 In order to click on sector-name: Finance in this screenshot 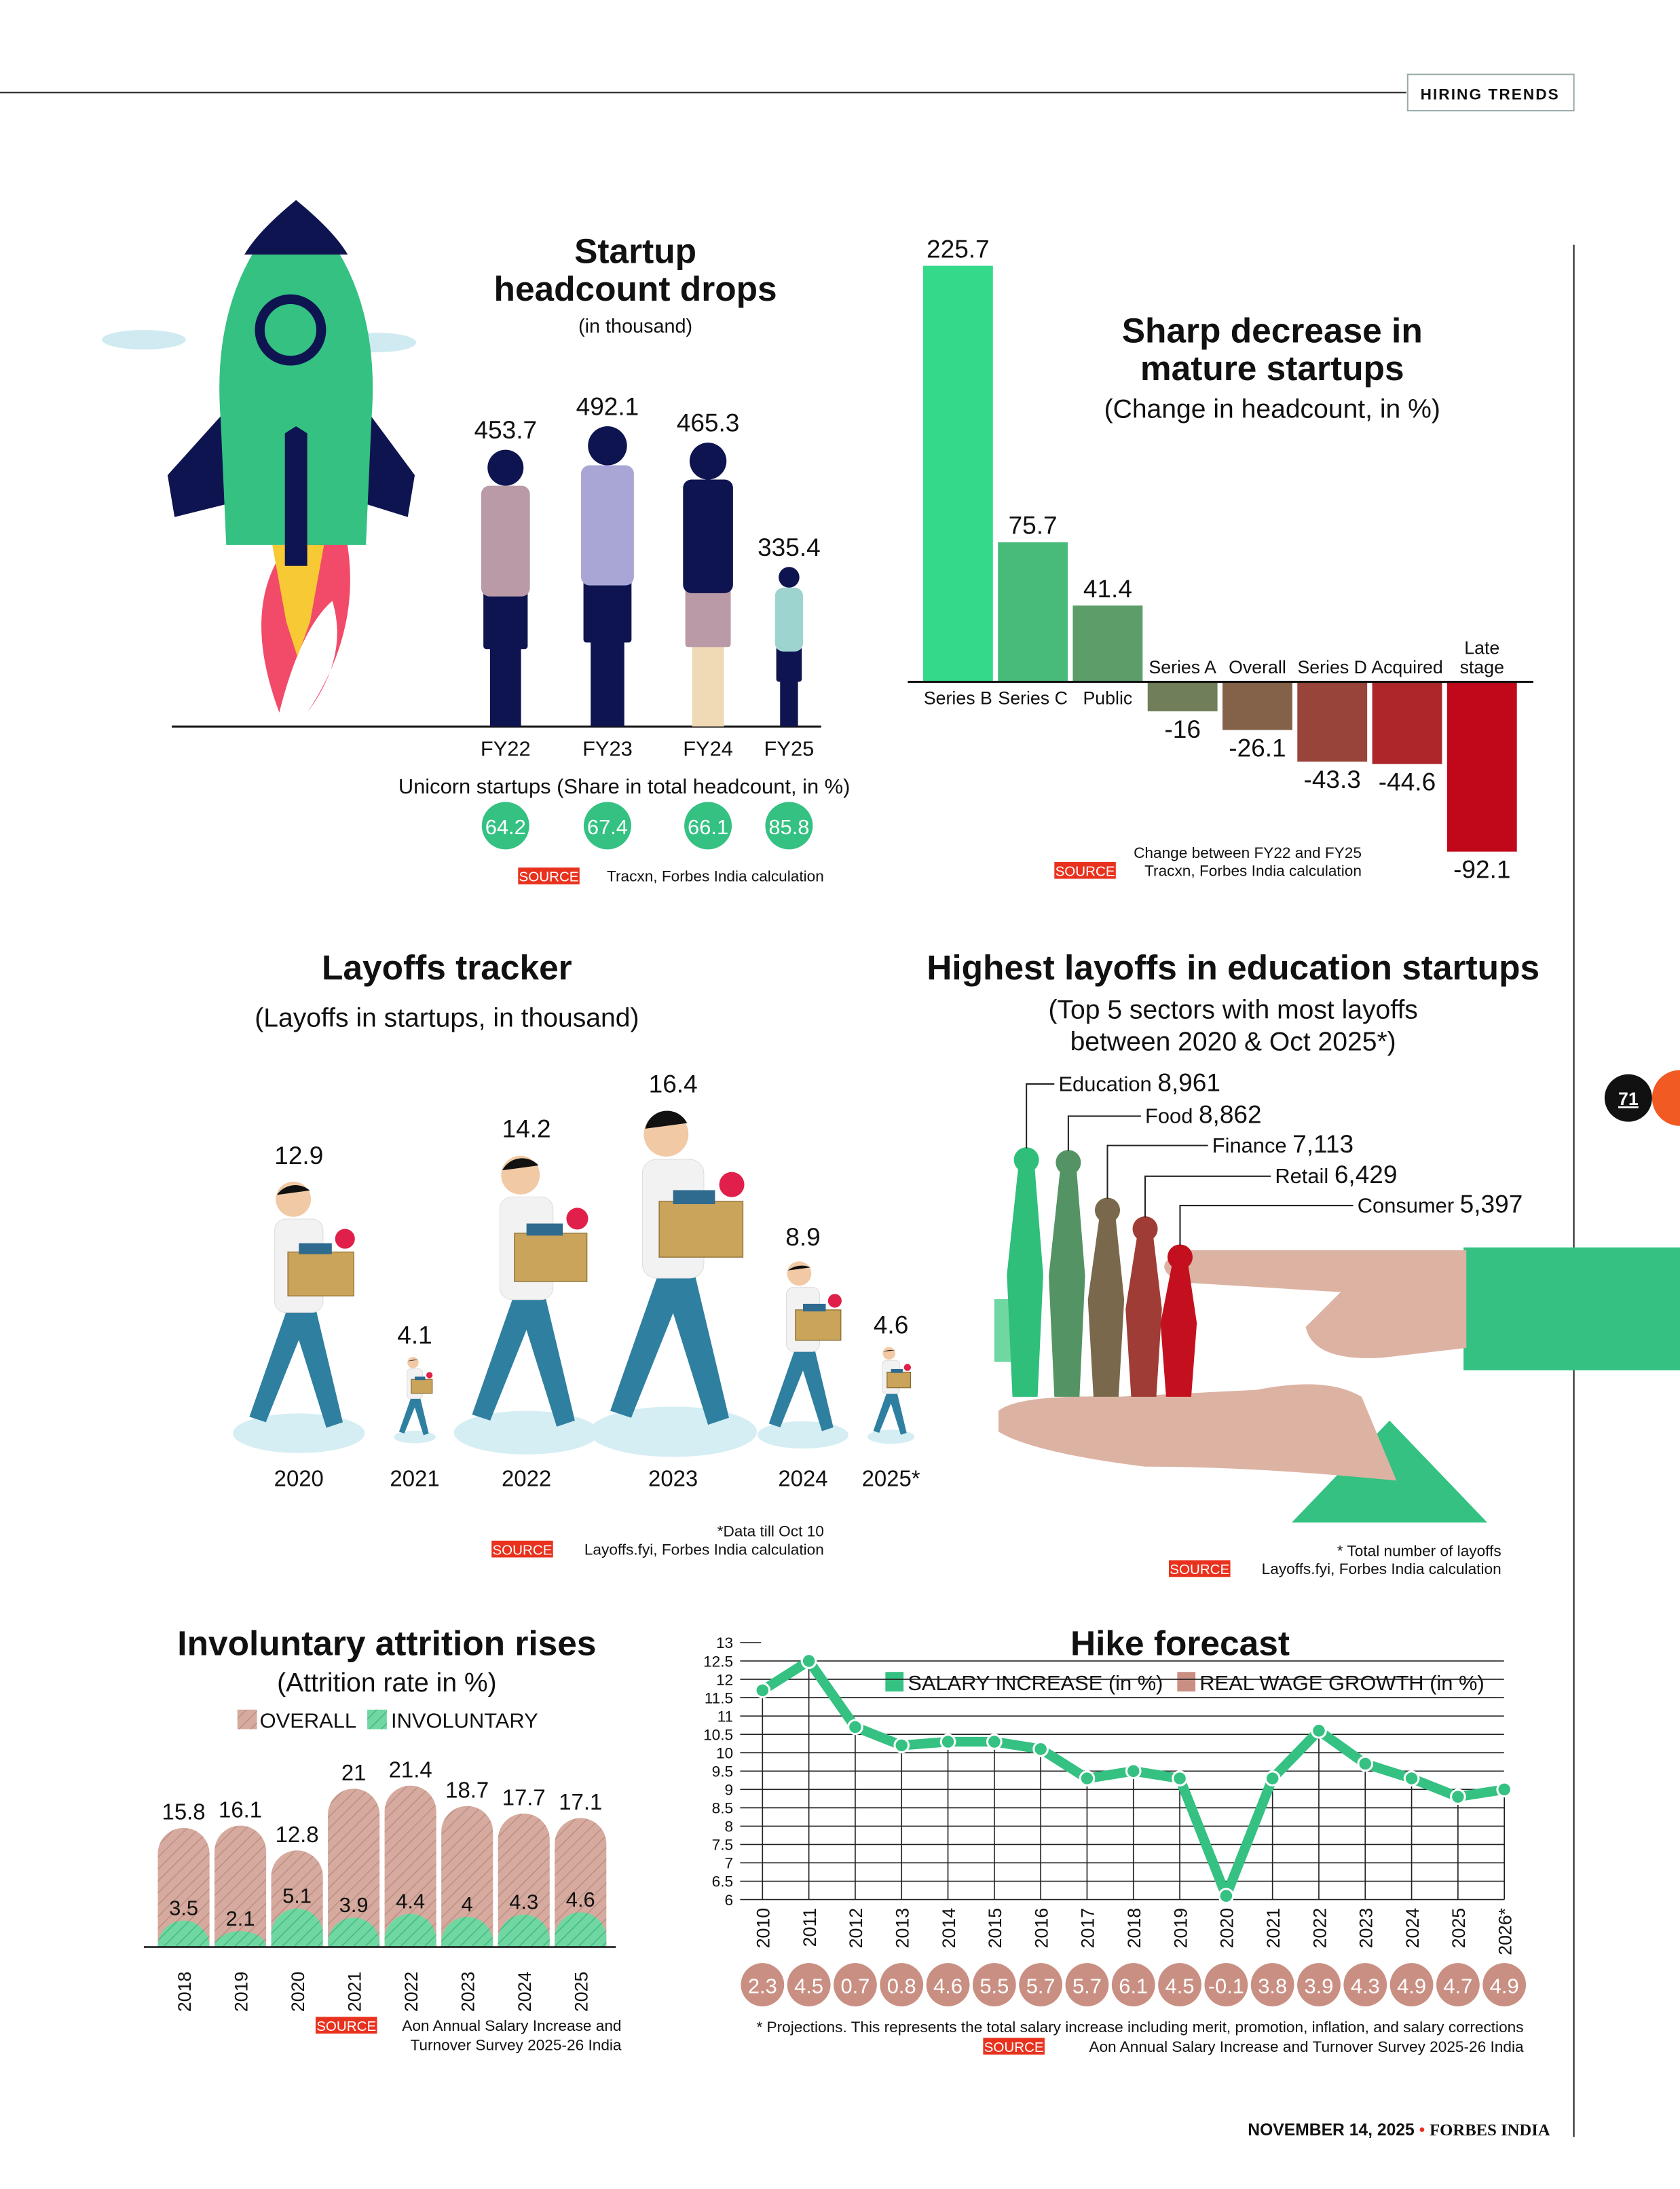, I will do `click(1252, 1145)`.